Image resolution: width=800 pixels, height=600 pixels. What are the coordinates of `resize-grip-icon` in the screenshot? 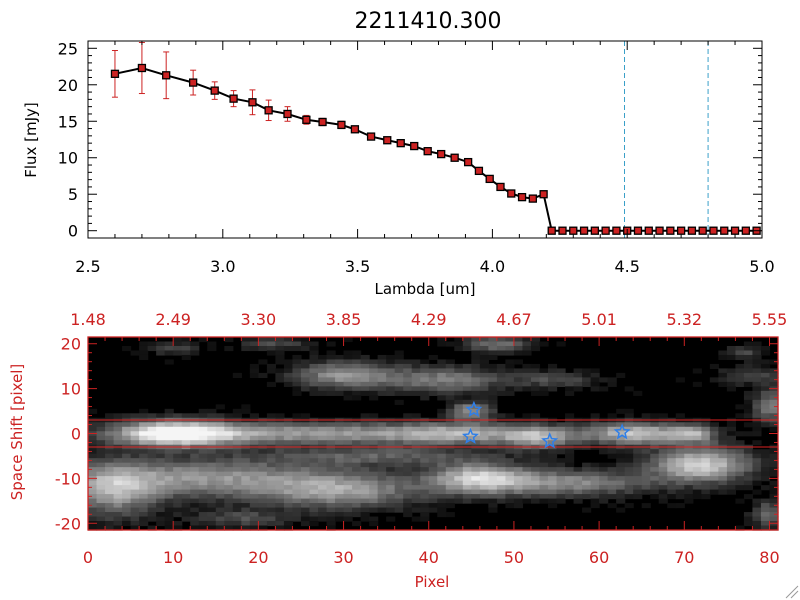 It's located at (792, 592).